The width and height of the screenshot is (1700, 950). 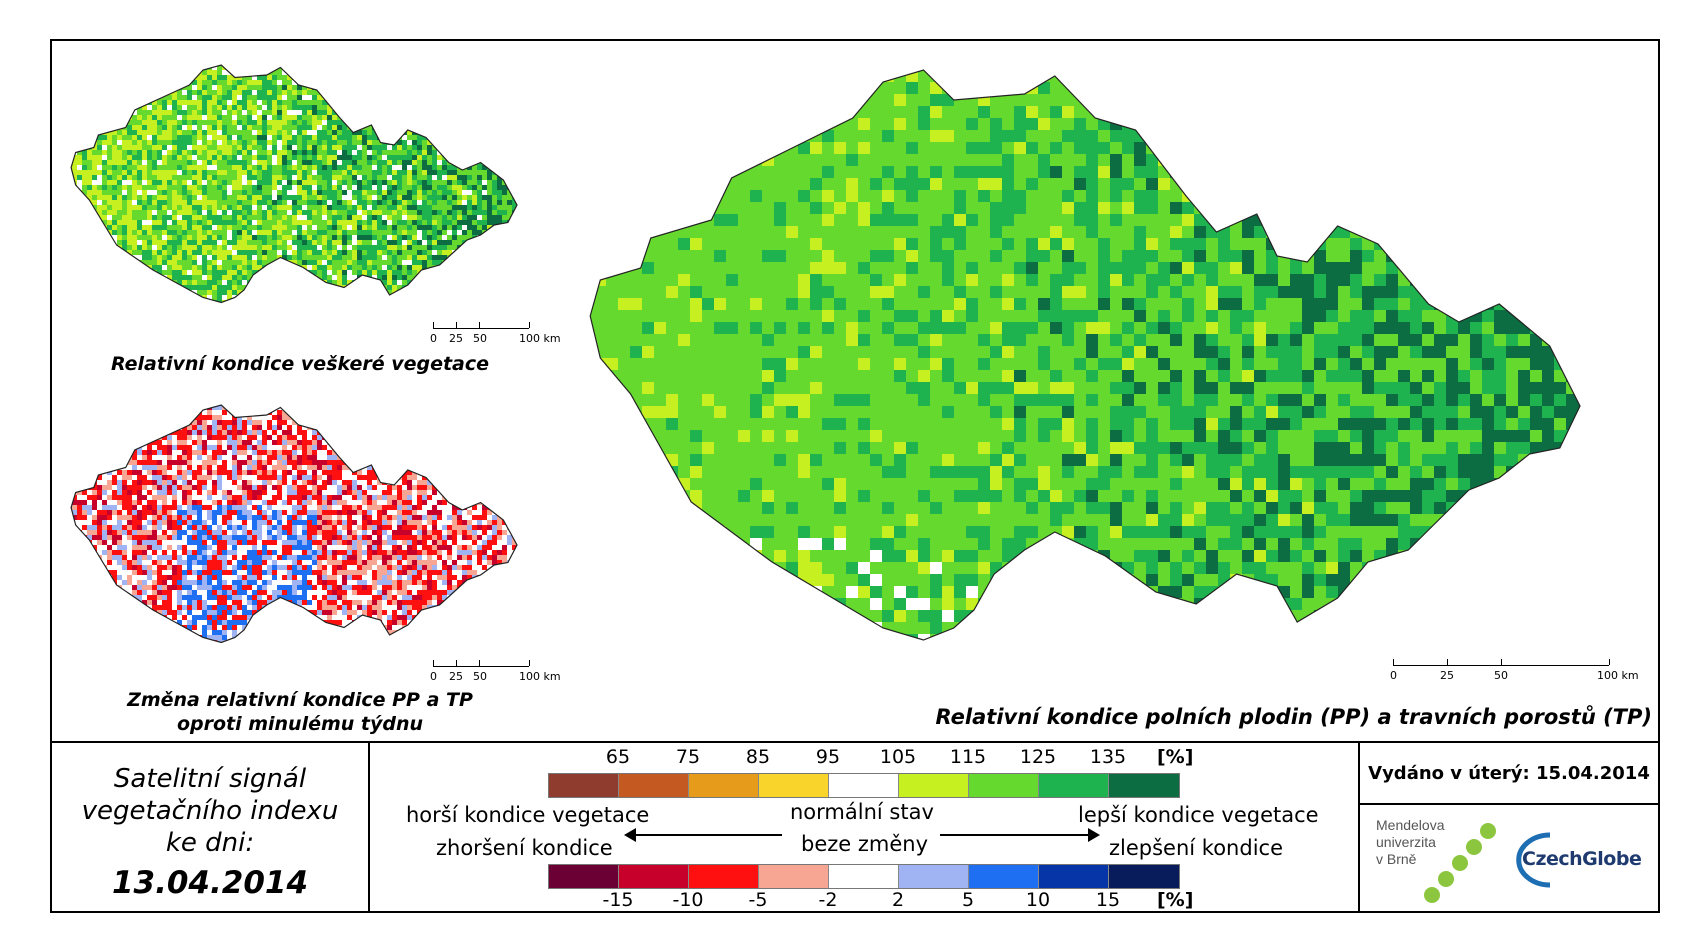 What do you see at coordinates (758, 900) in the screenshot?
I see `change-tick: -5` at bounding box center [758, 900].